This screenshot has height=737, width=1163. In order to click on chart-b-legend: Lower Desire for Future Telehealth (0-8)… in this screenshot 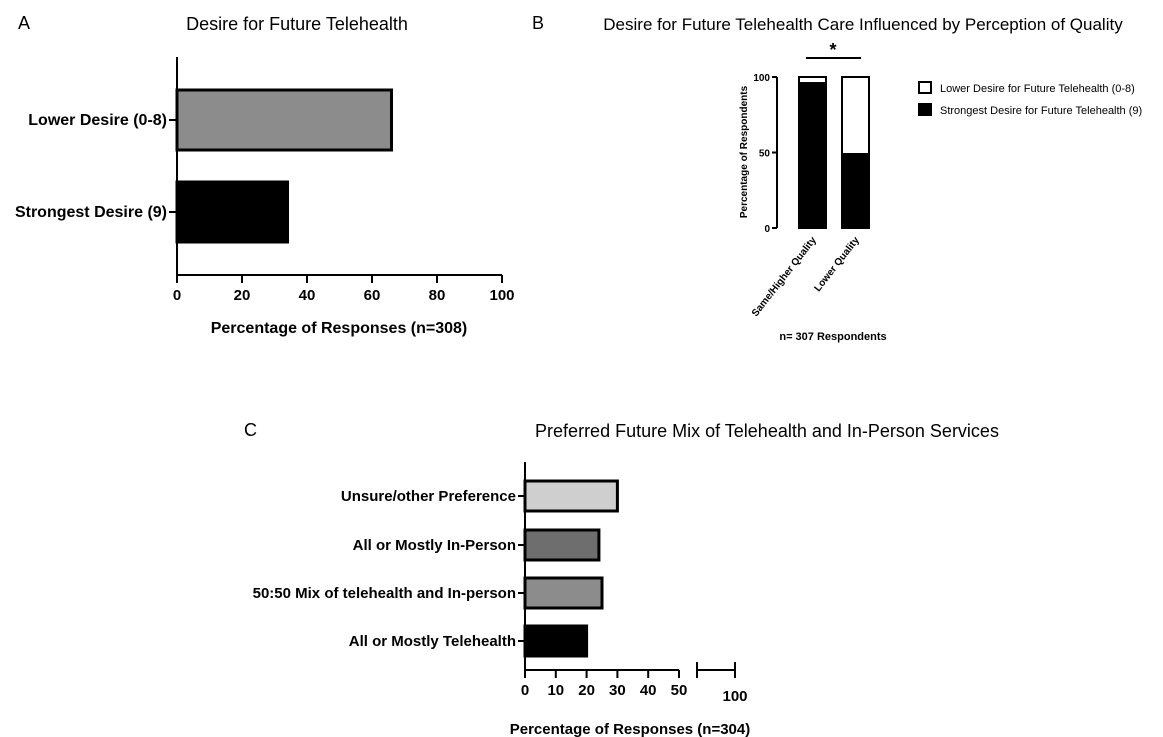, I will do `click(1030, 99)`.